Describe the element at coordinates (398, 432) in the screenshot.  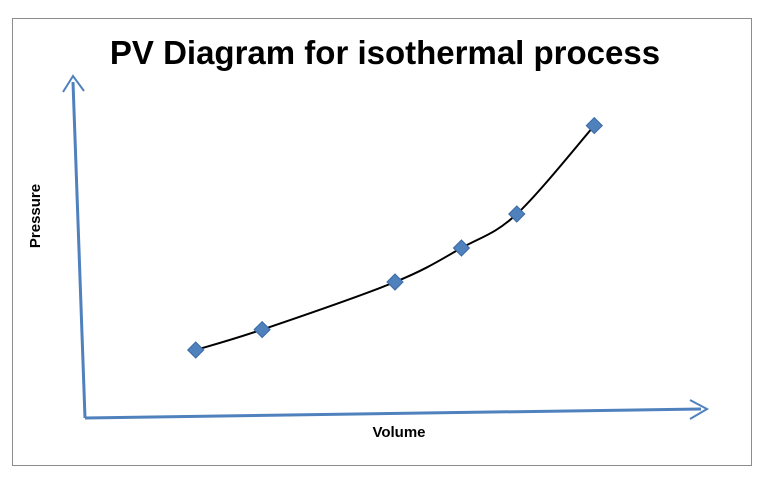
I see `x-axis-label: Volume` at that location.